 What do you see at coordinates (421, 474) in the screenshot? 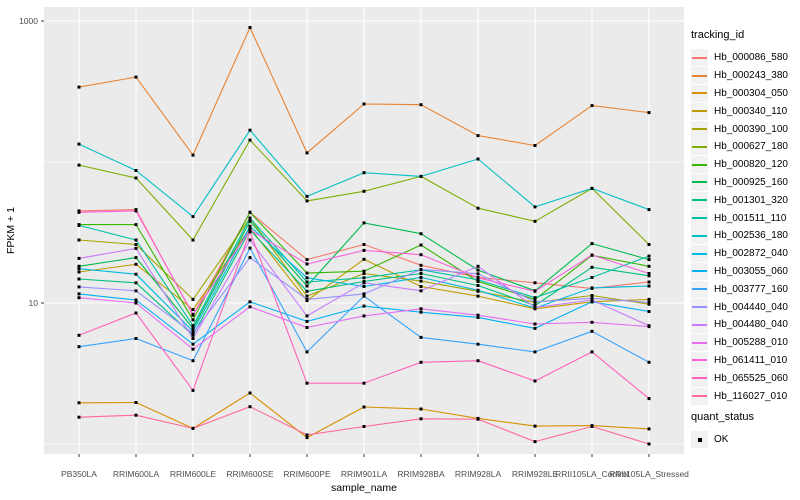
I see `x-tick-label: RRIM928BA` at bounding box center [421, 474].